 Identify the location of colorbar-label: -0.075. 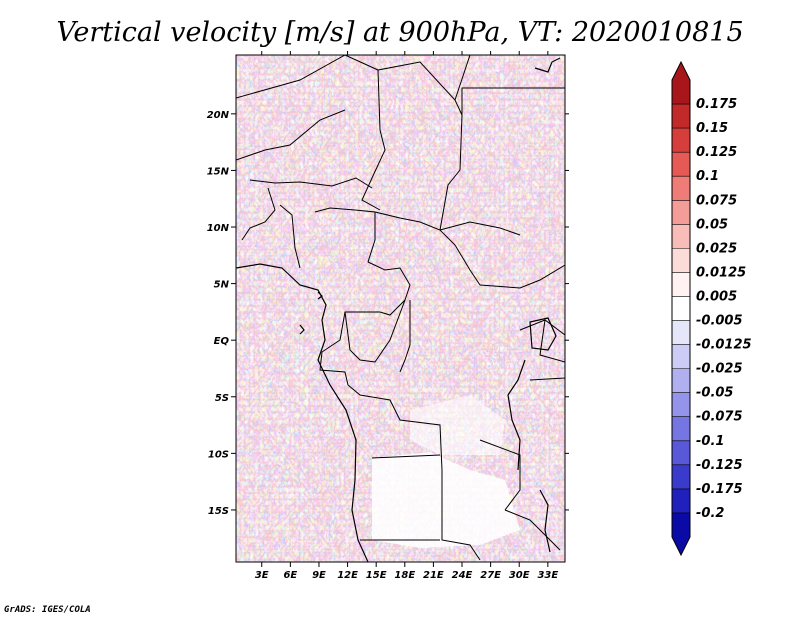
(719, 417).